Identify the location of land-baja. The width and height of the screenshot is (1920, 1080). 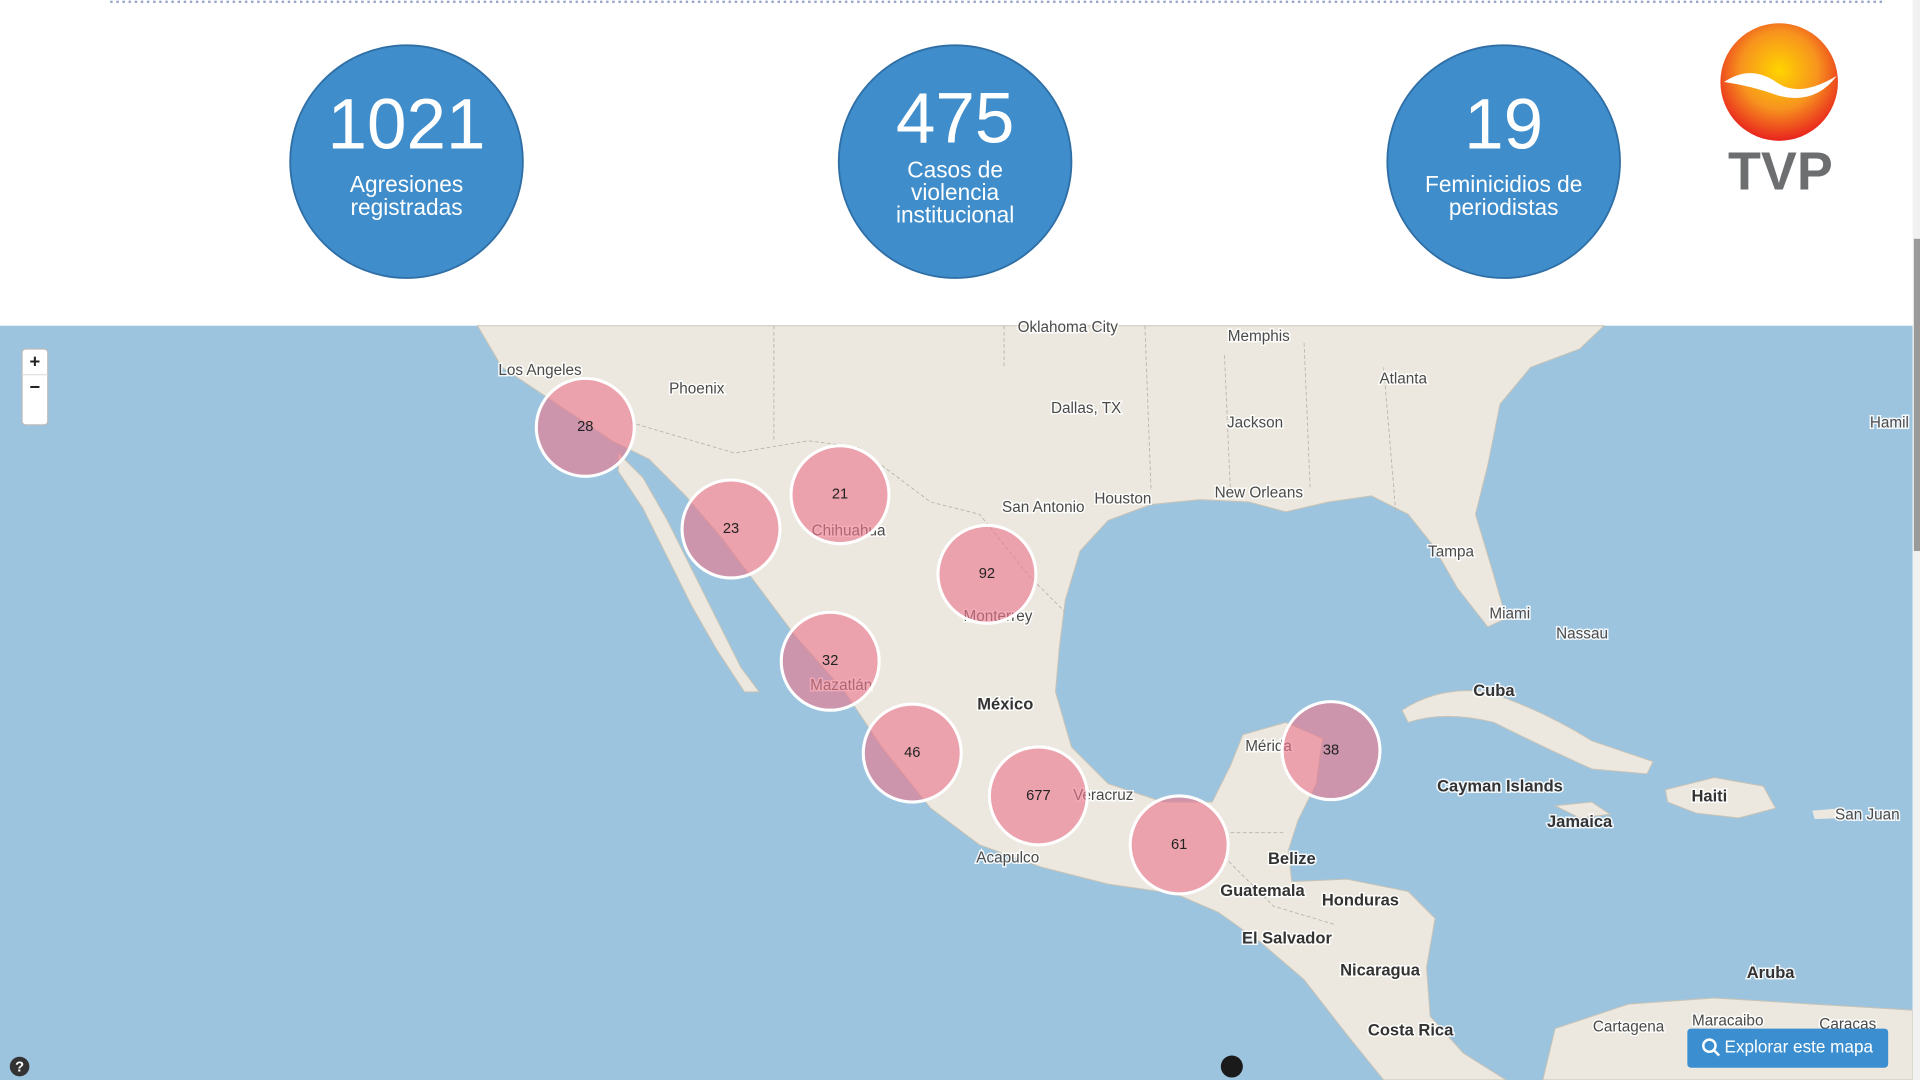
(689, 572).